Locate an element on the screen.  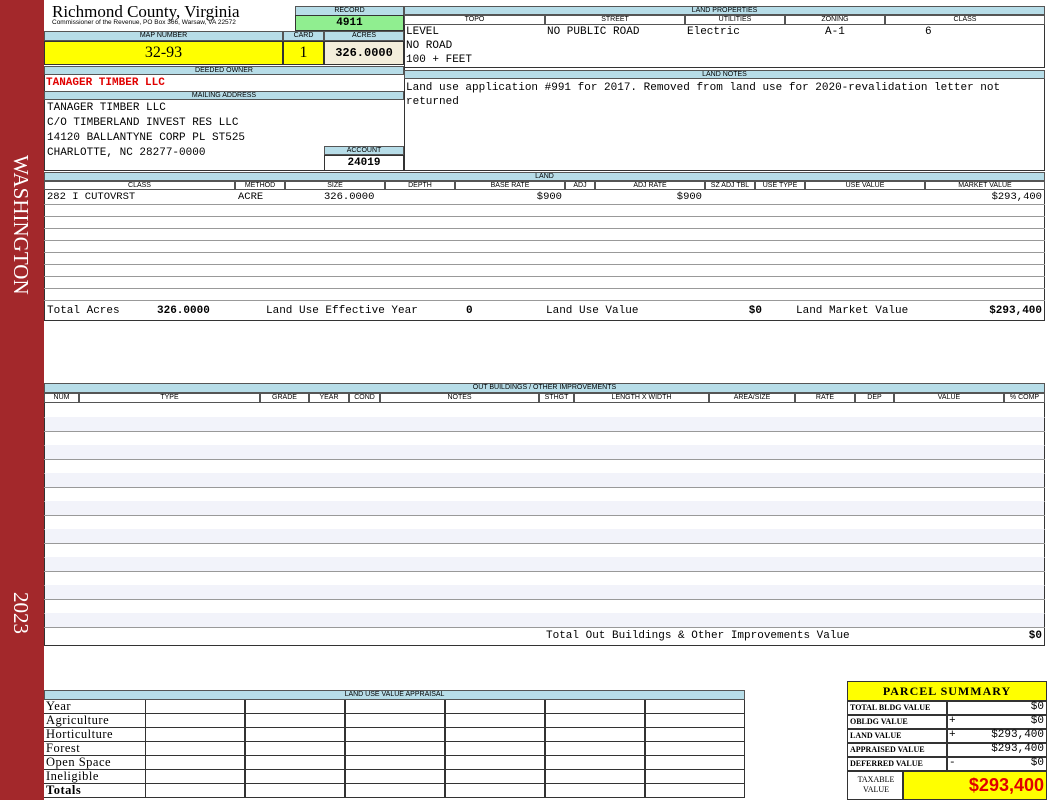
land-header: ADJ is located at coordinates (580, 185).